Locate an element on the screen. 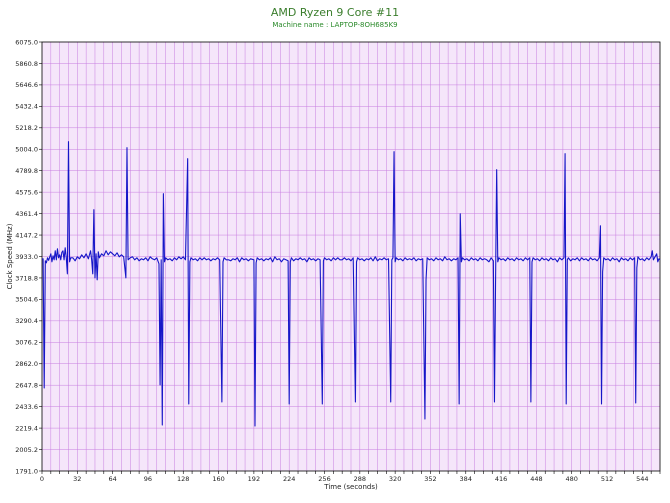 Image resolution: width=670 pixels, height=503 pixels. y-axis-label: Clock Speed (MHz) is located at coordinates (10, 256).